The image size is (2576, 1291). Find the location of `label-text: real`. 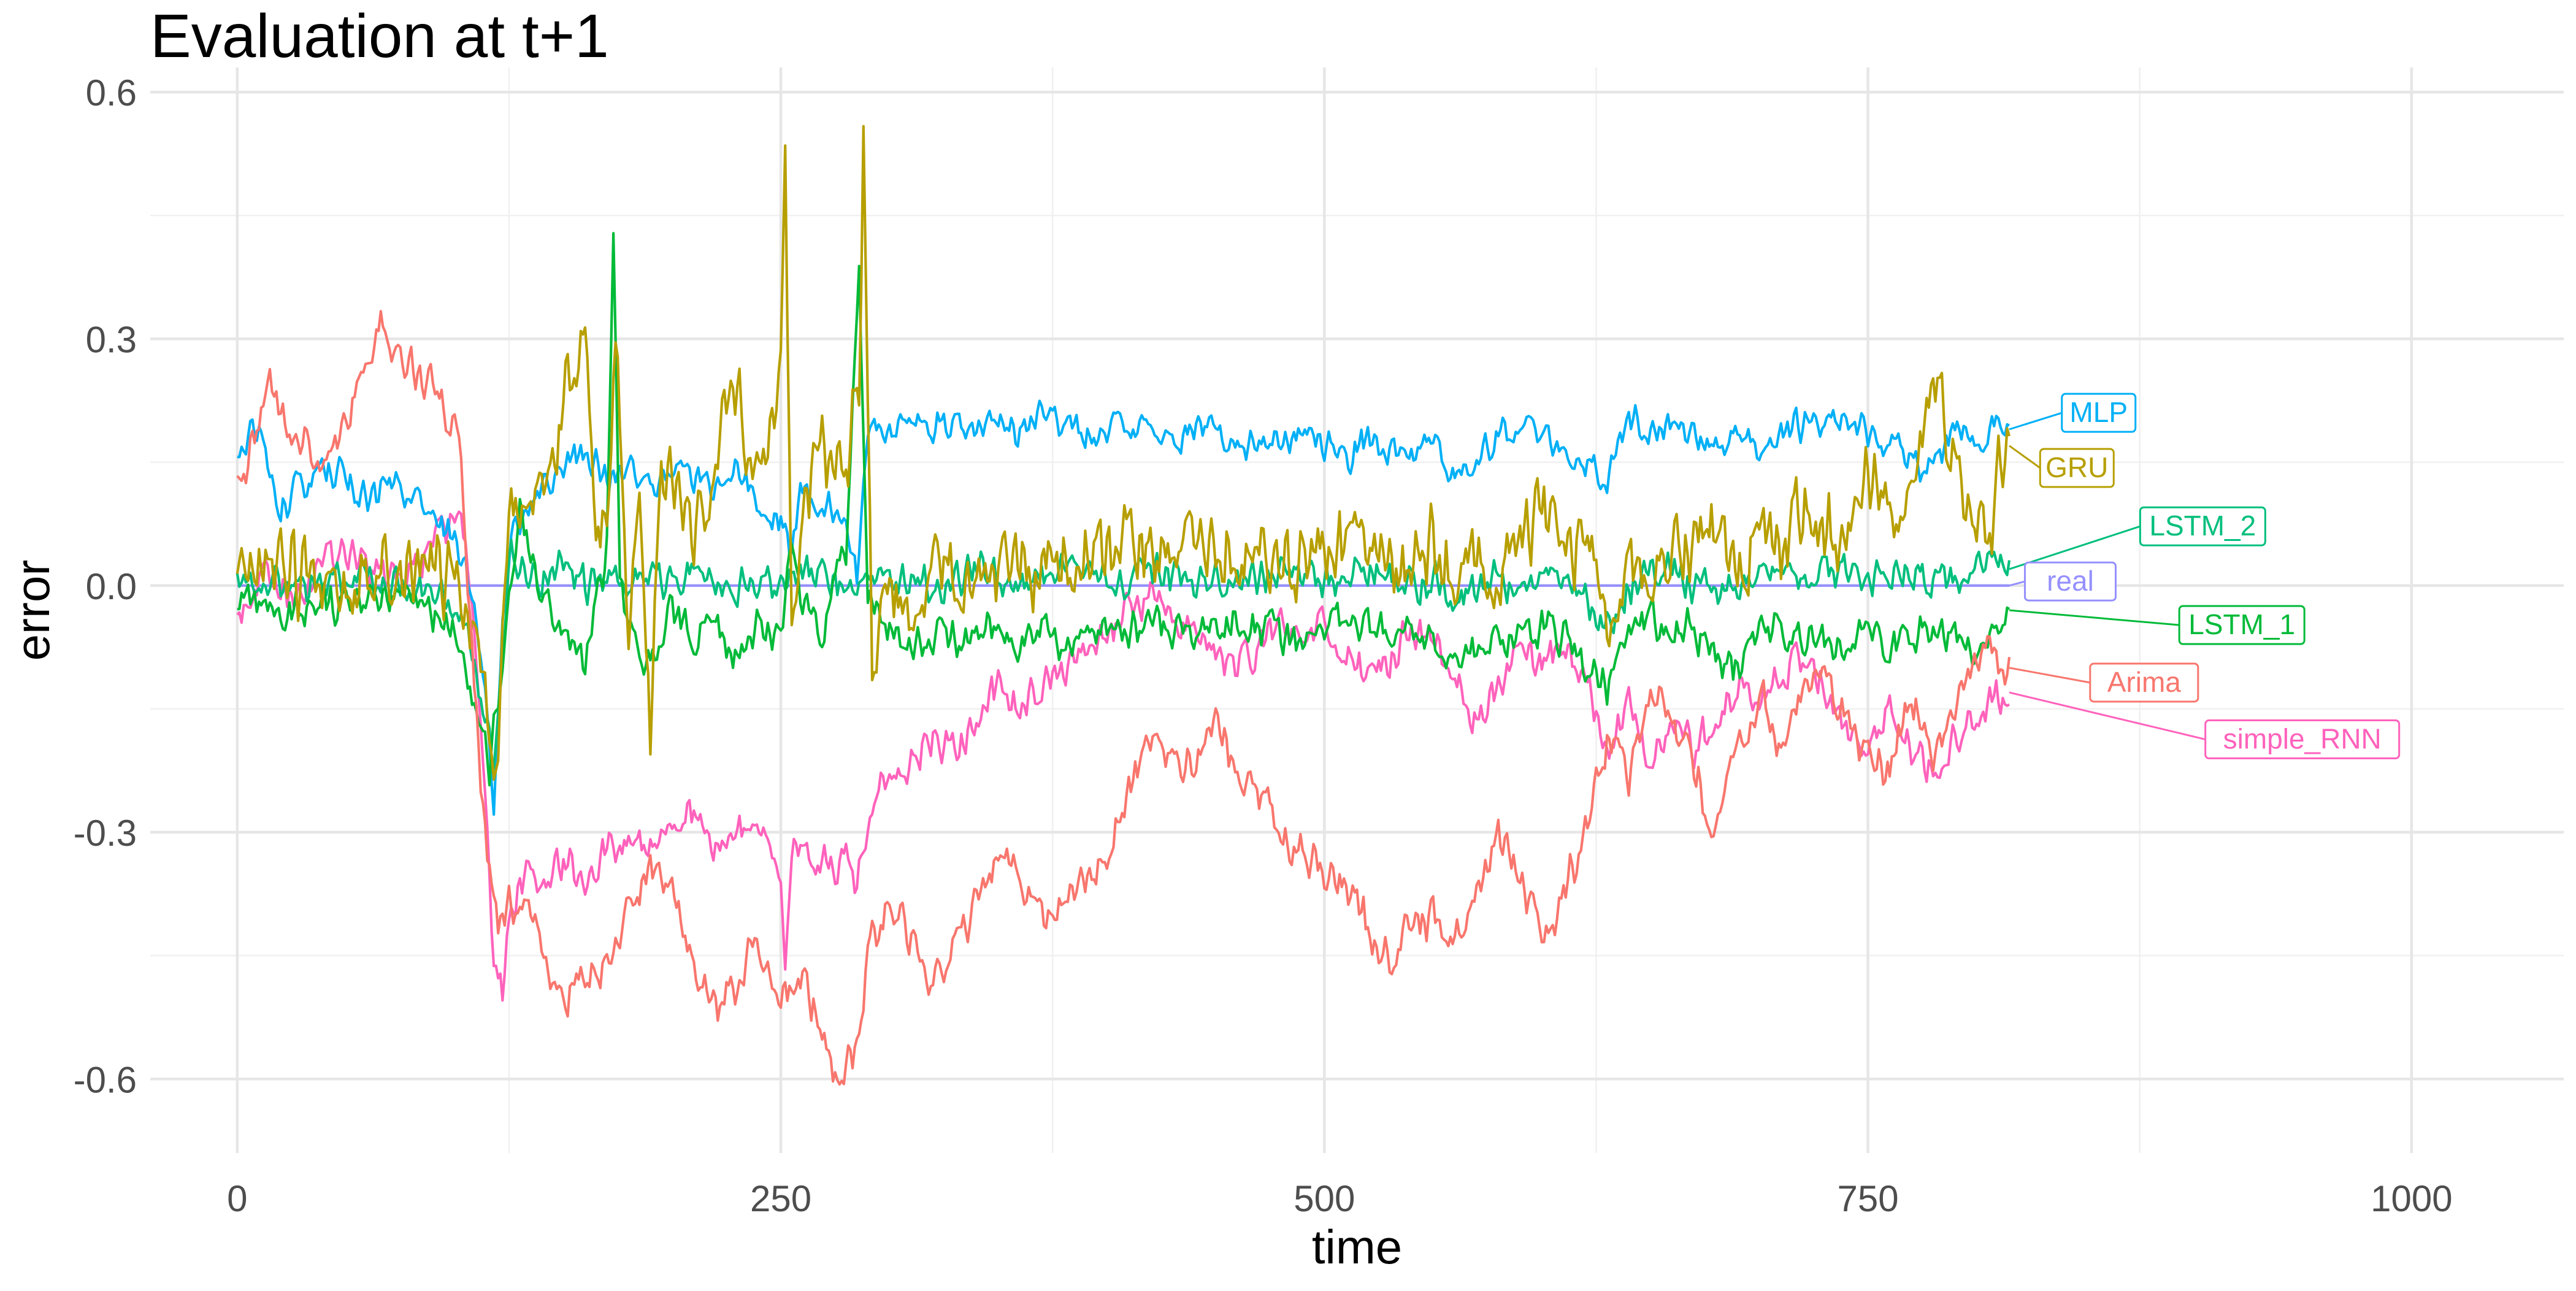

label-text: real is located at coordinates (2070, 581).